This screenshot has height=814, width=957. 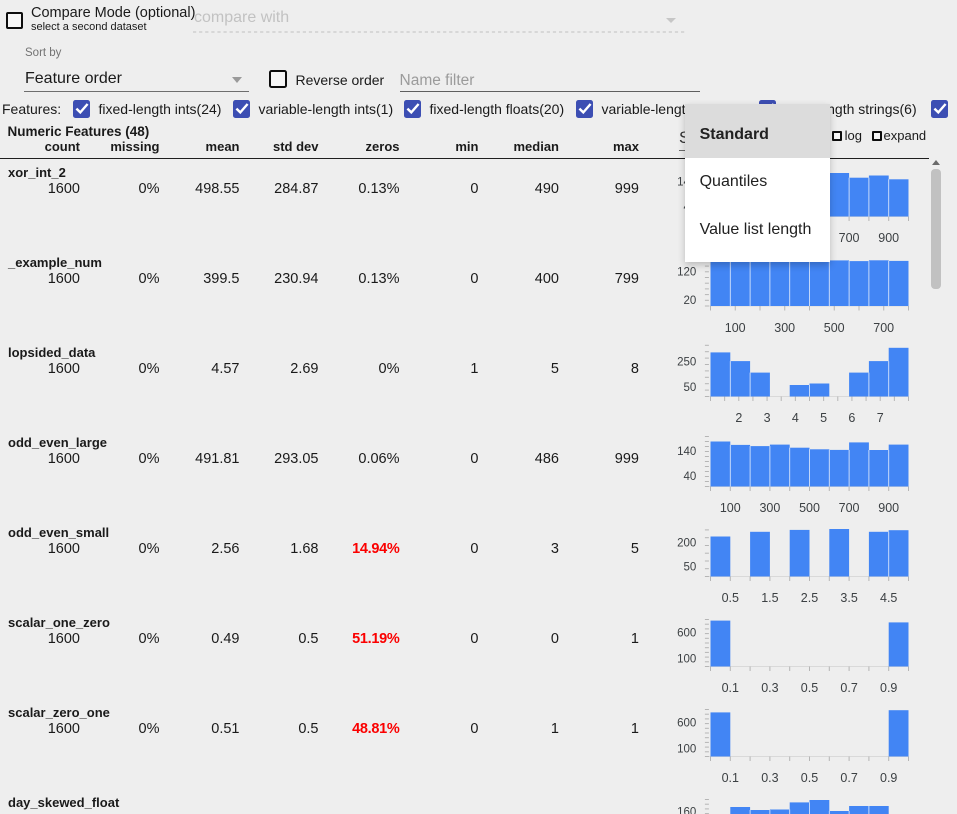 What do you see at coordinates (690, 301) in the screenshot?
I see `svg-text: 20` at bounding box center [690, 301].